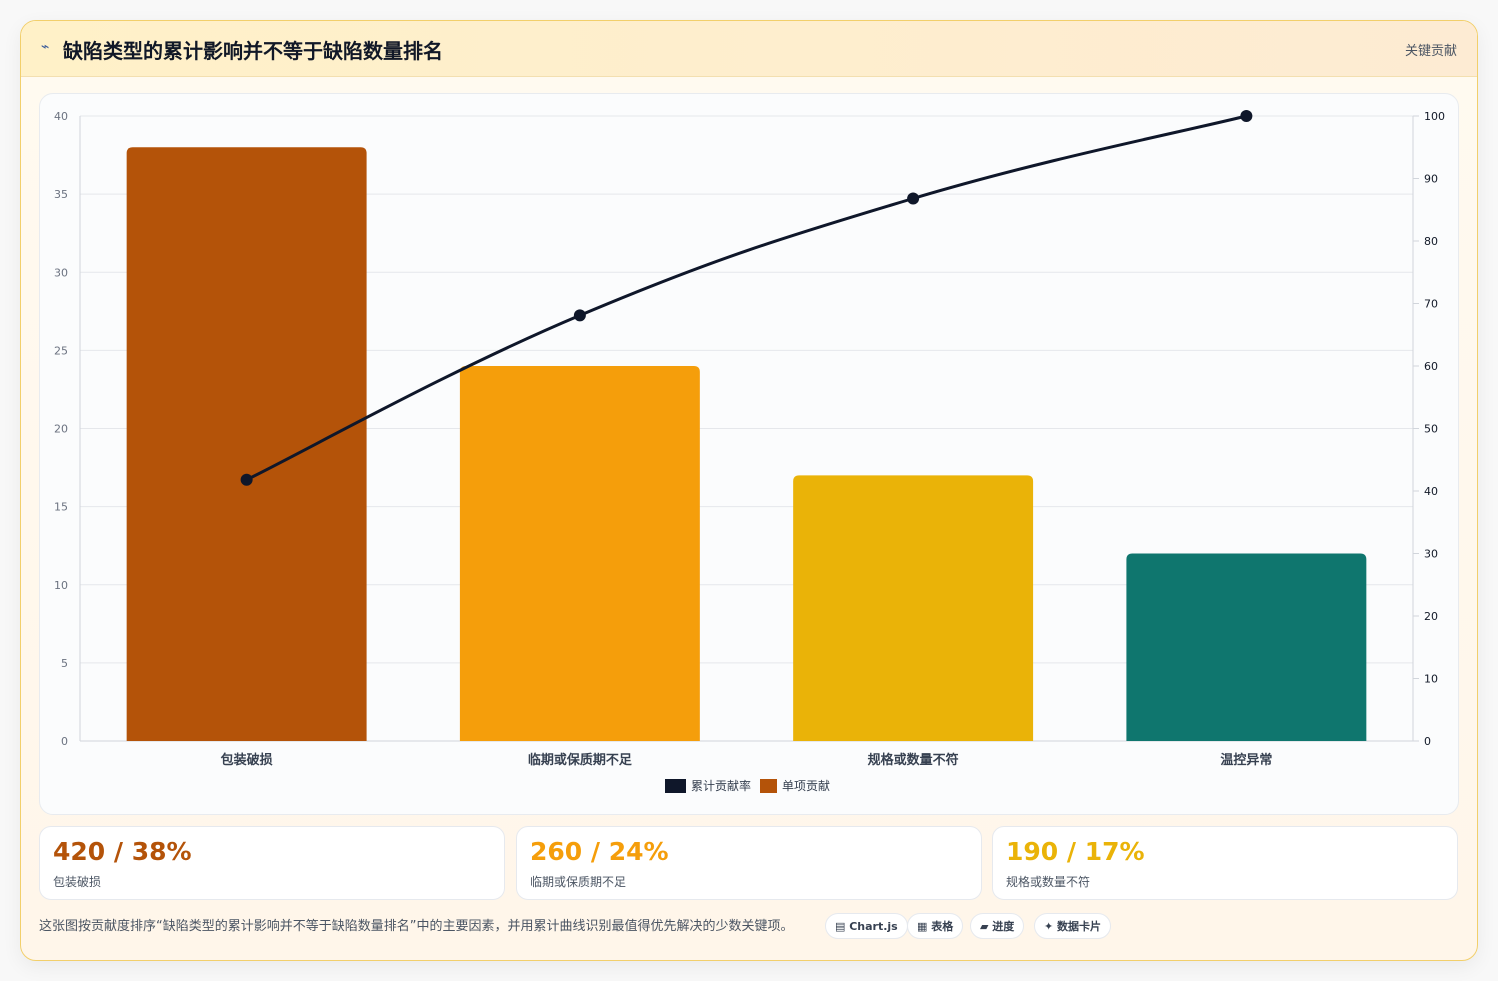 Image resolution: width=1498 pixels, height=981 pixels. Describe the element at coordinates (61, 429) in the screenshot. I see `y-tick-label: 20` at that location.